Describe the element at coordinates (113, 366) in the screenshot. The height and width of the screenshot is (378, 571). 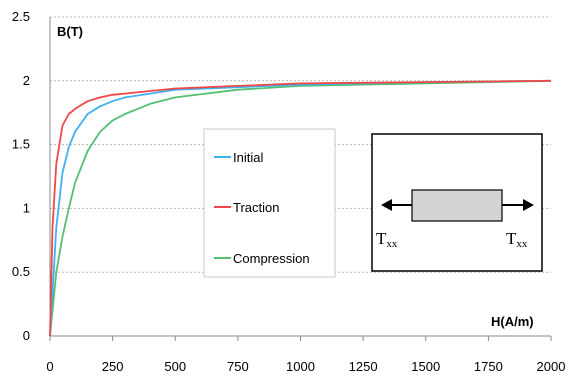
I see `x-tick-label: 250` at that location.